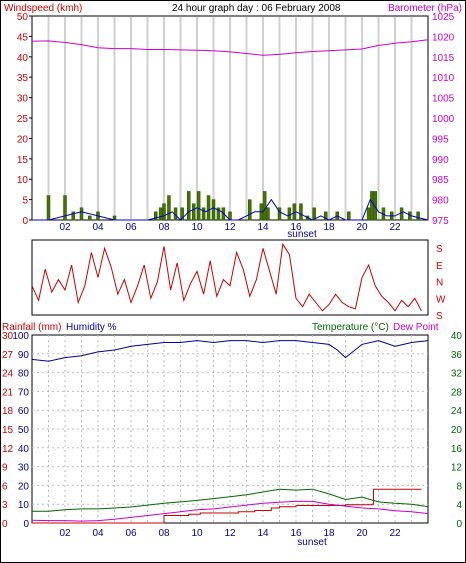 The image size is (466, 563). What do you see at coordinates (457, 355) in the screenshot?
I see `temperature-tick-label: 36` at bounding box center [457, 355].